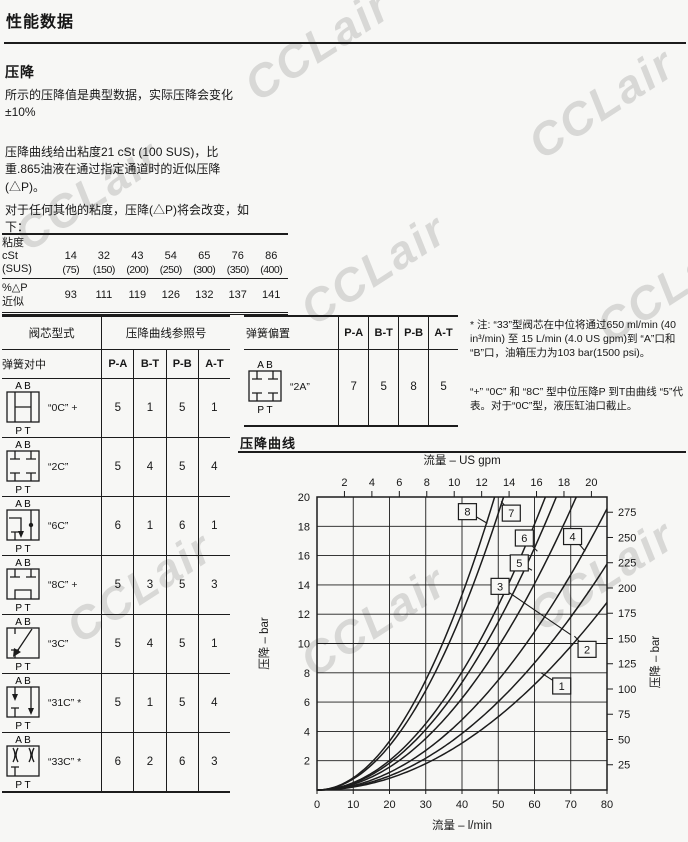  I want to click on spring-offset-title: 弹簧偏置, so click(268, 334).